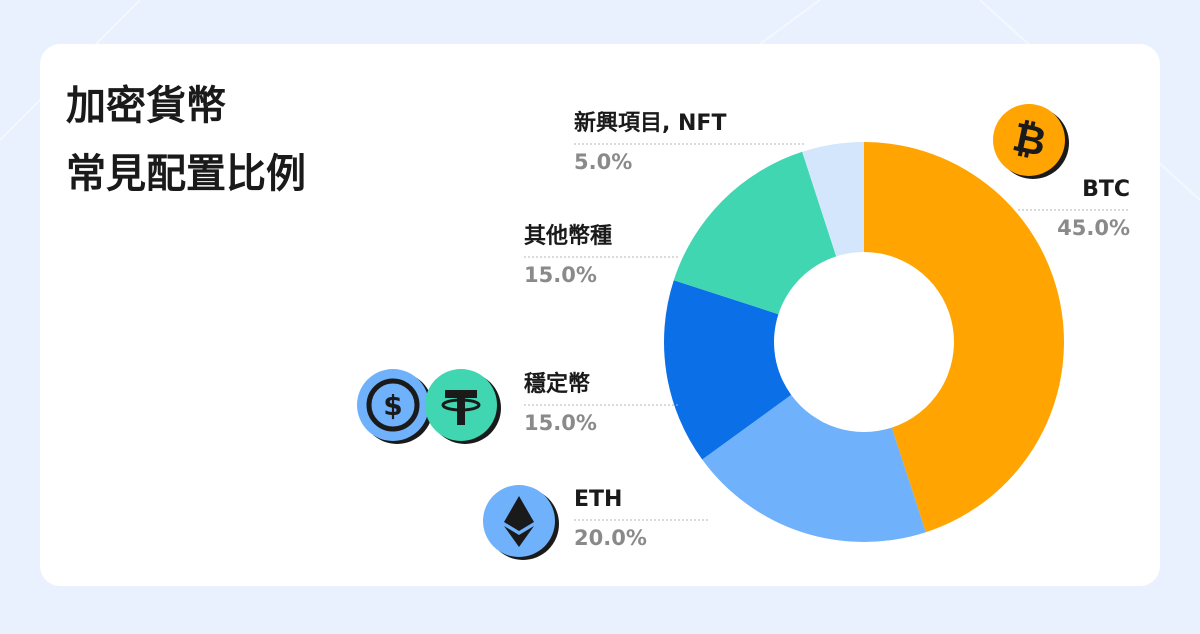 The height and width of the screenshot is (634, 1200). What do you see at coordinates (568, 236) in the screenshot?
I see `legend-label: 其他幣種` at bounding box center [568, 236].